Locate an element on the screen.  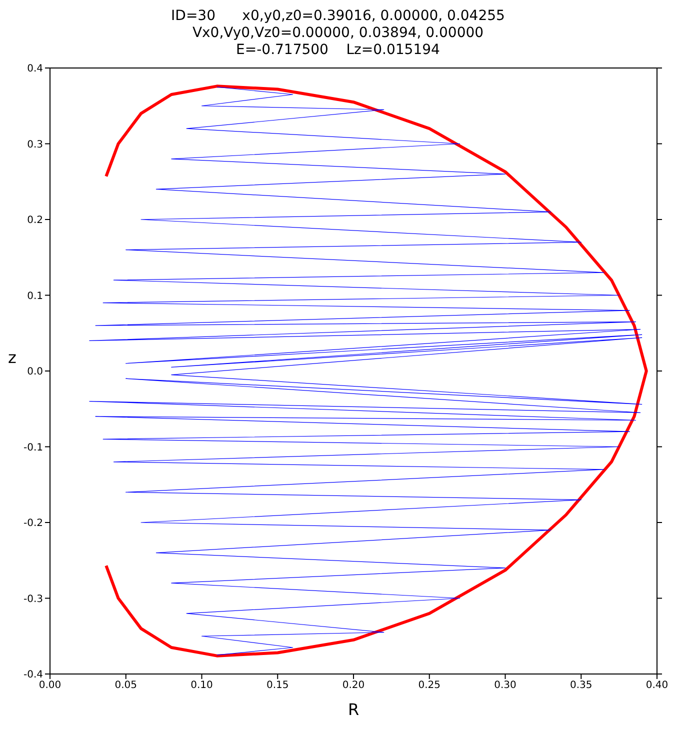
y-tick-label: 0.2 is located at coordinates (35, 220).